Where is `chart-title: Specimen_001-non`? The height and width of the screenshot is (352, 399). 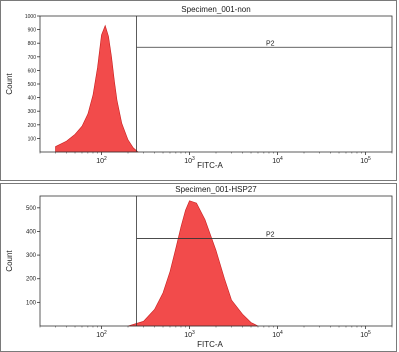
chart-title: Specimen_001-non is located at coordinates (215, 9).